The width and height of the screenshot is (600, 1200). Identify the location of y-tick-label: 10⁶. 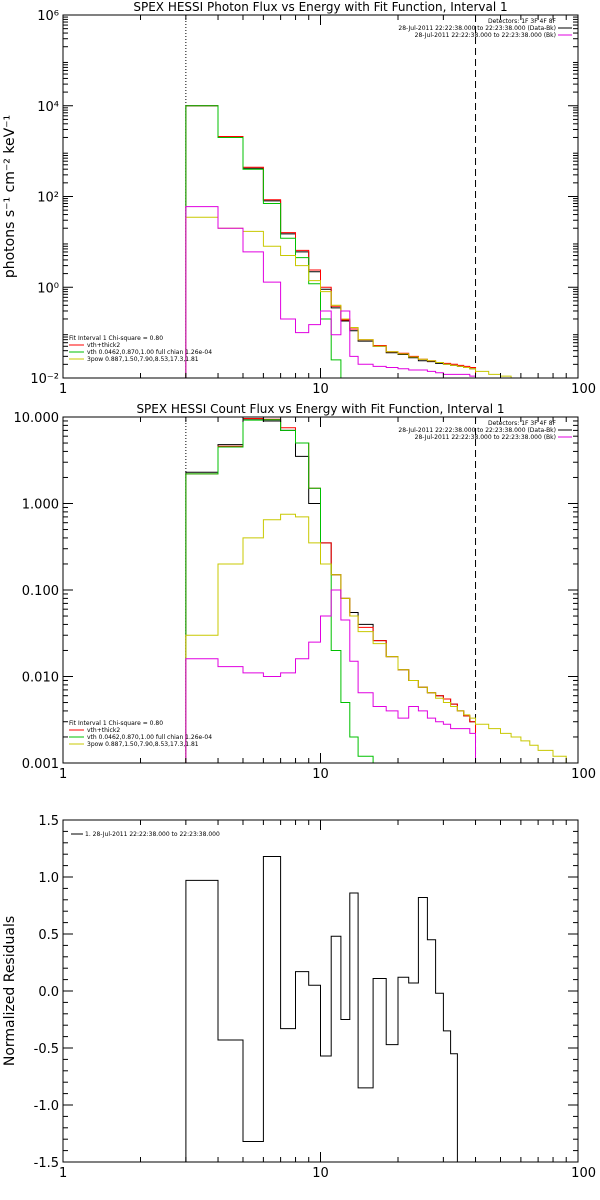
(48, 16).